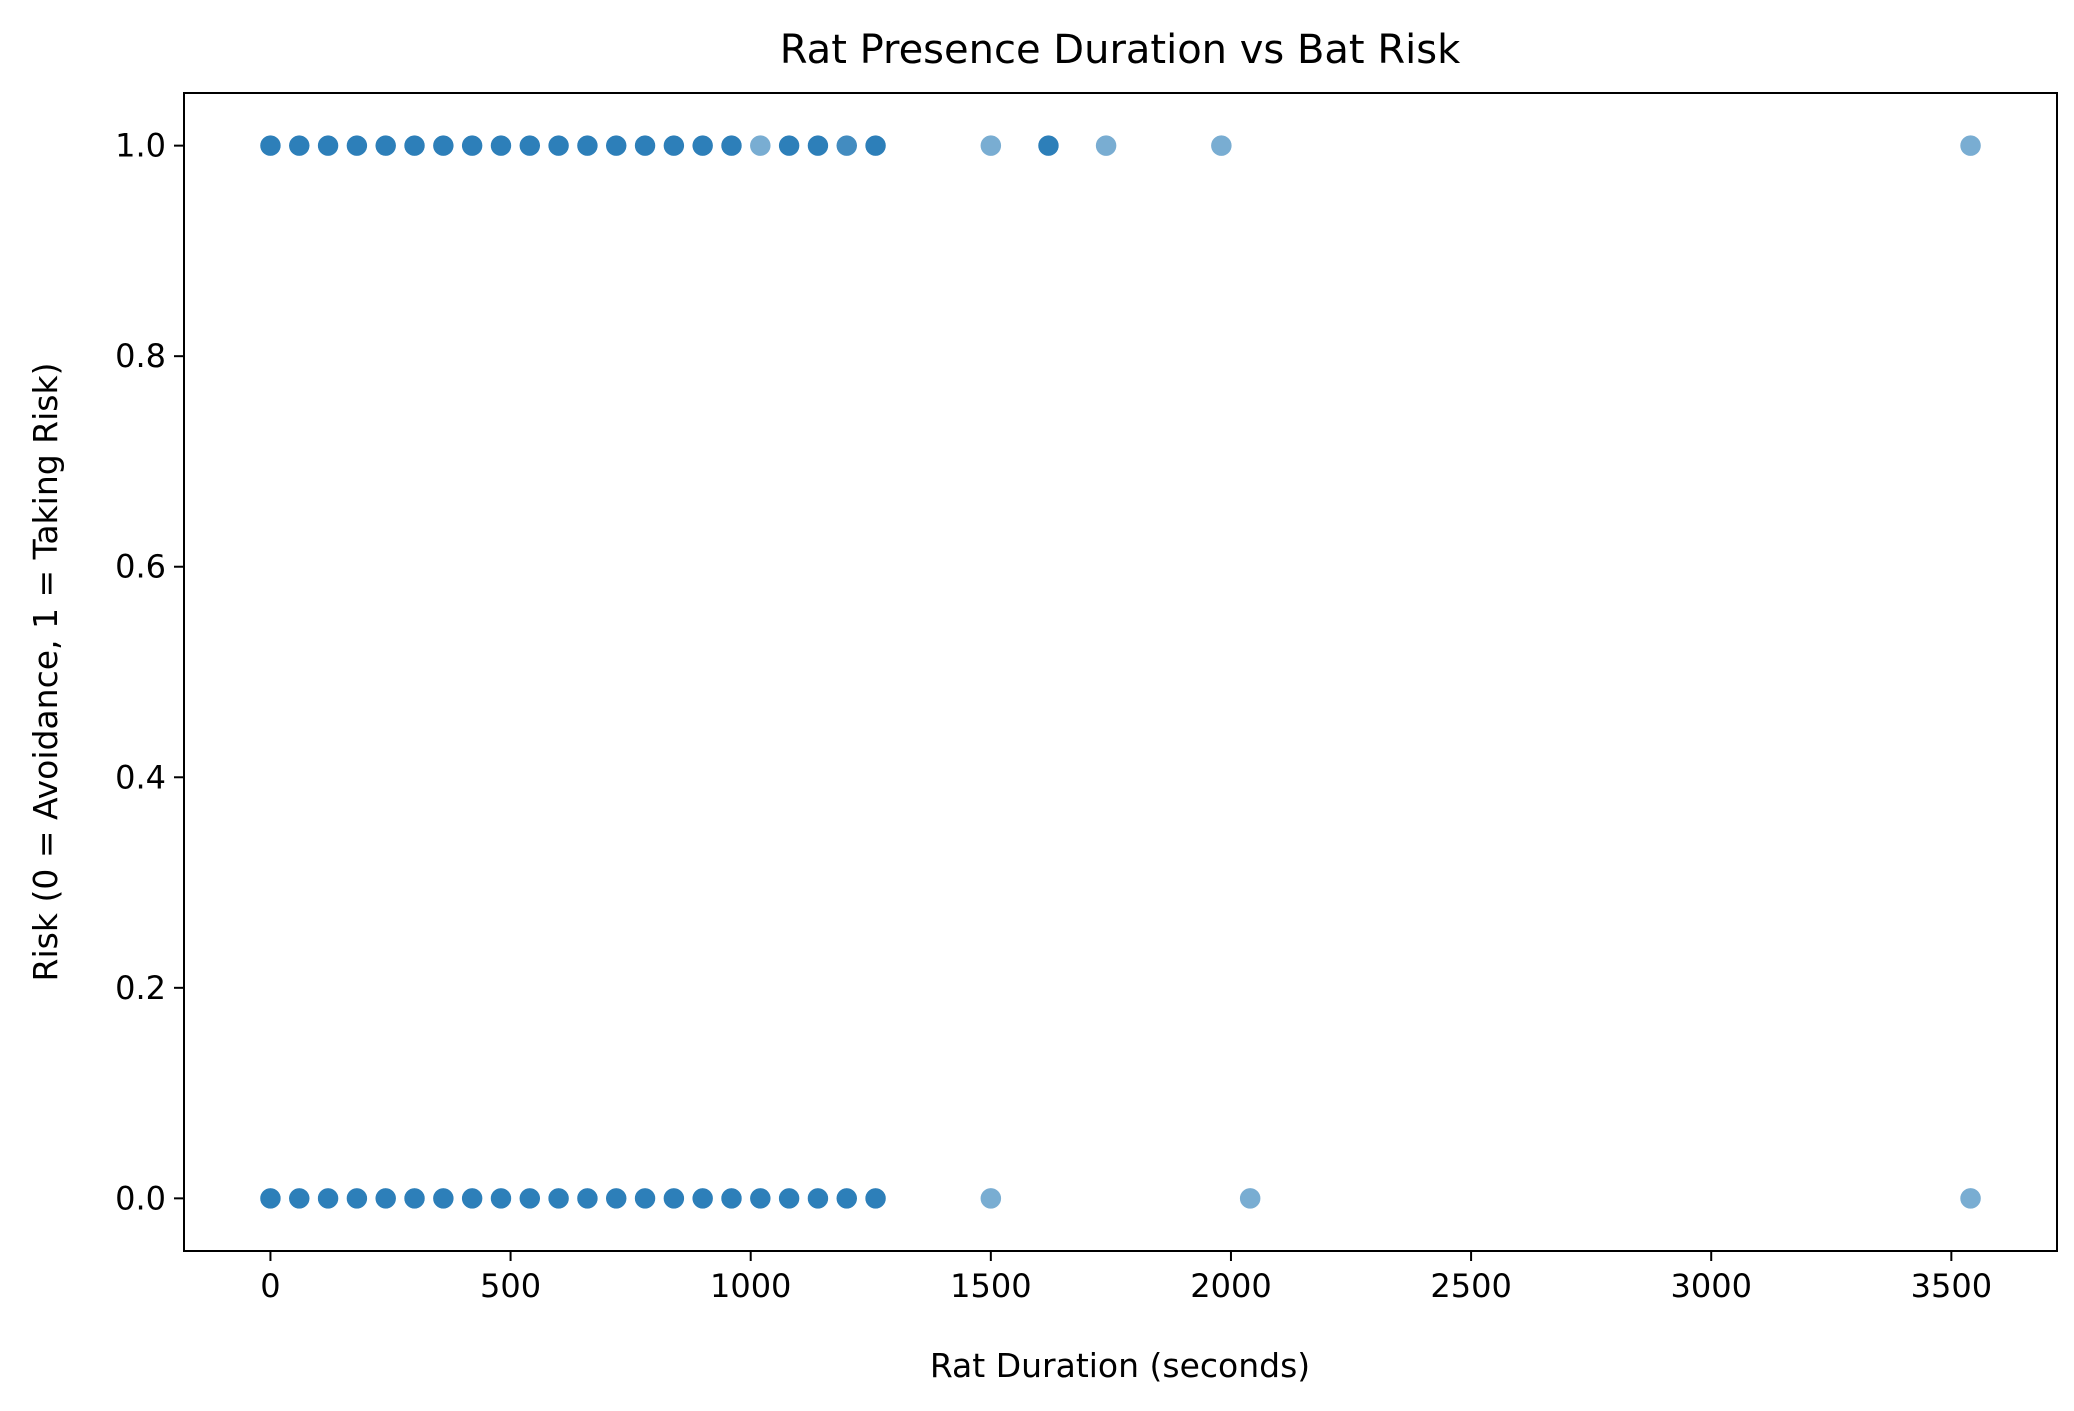  Describe the element at coordinates (1120, 50) in the screenshot. I see `chart-title: Rat Presence Duration vs Bat Risk` at that location.